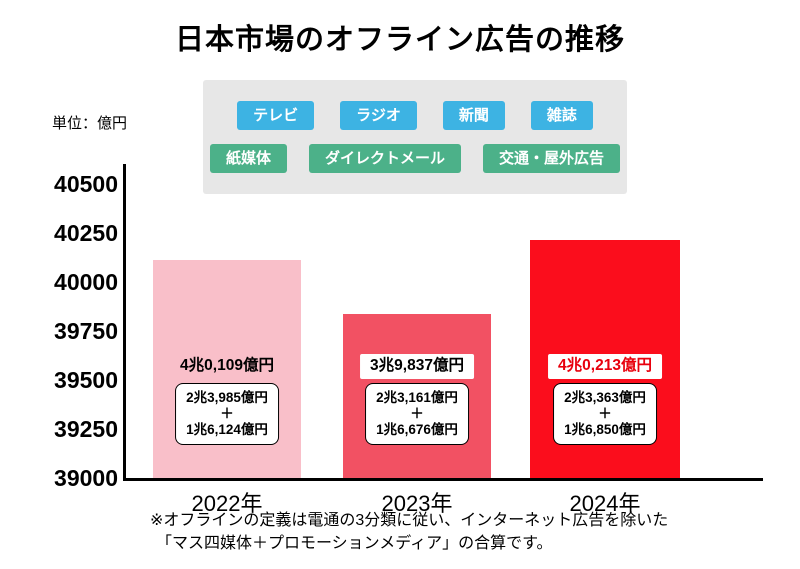 This screenshot has width=800, height=569. I want to click on y-axis-tick-label: 39250, so click(86, 428).